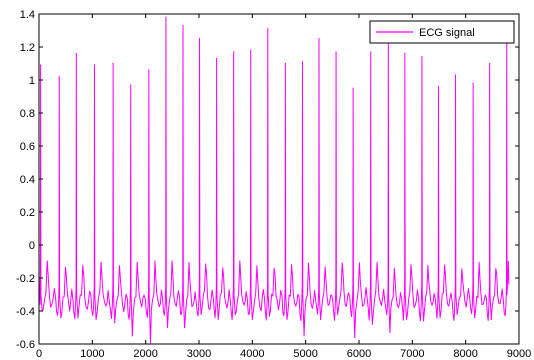 Image resolution: width=534 pixels, height=360 pixels. Describe the element at coordinates (25, 279) in the screenshot. I see `y-tick-label: -0.2` at that location.